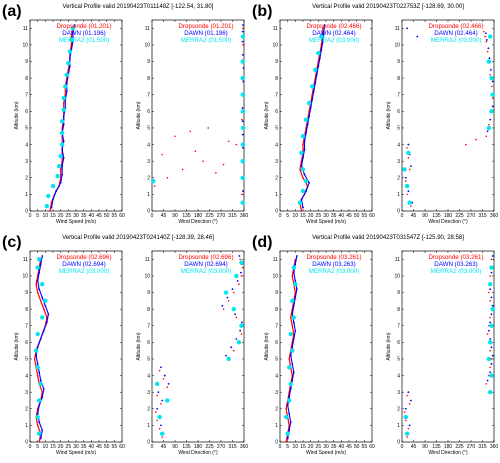  What do you see at coordinates (456, 271) in the screenshot?
I see `legend-entry: MERRA2 (03.000)` at bounding box center [456, 271].